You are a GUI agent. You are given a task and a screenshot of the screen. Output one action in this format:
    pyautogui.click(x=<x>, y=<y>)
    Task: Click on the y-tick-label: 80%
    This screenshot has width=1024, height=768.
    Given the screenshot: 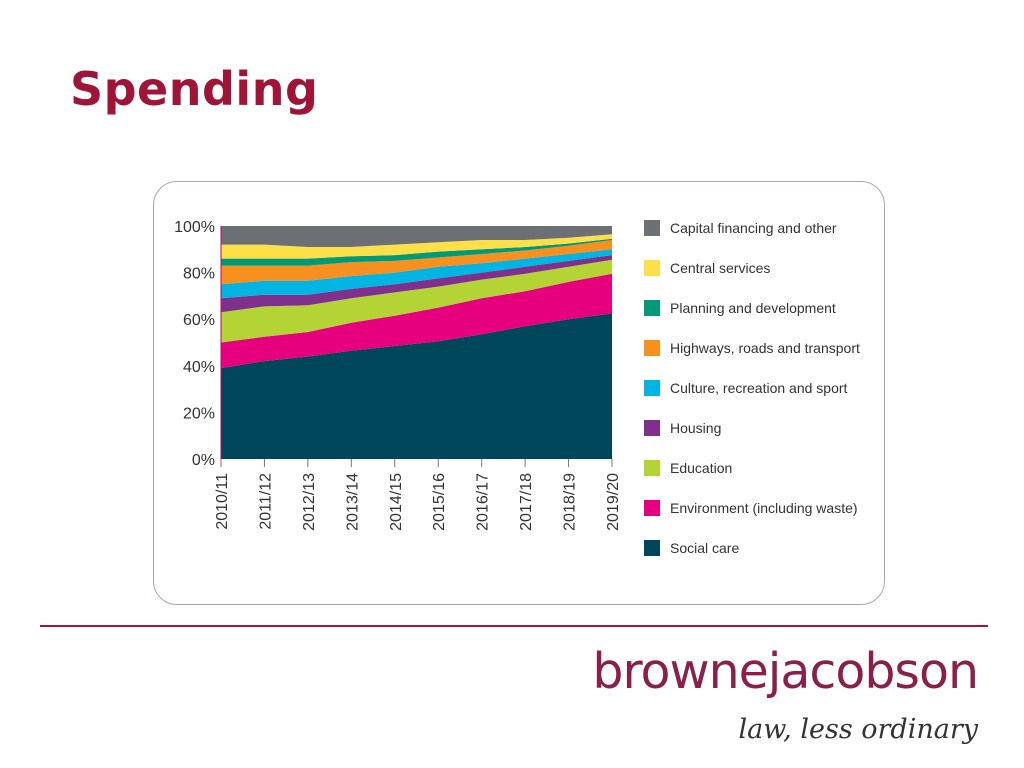 What is the action you would take?
    pyautogui.click(x=199, y=274)
    